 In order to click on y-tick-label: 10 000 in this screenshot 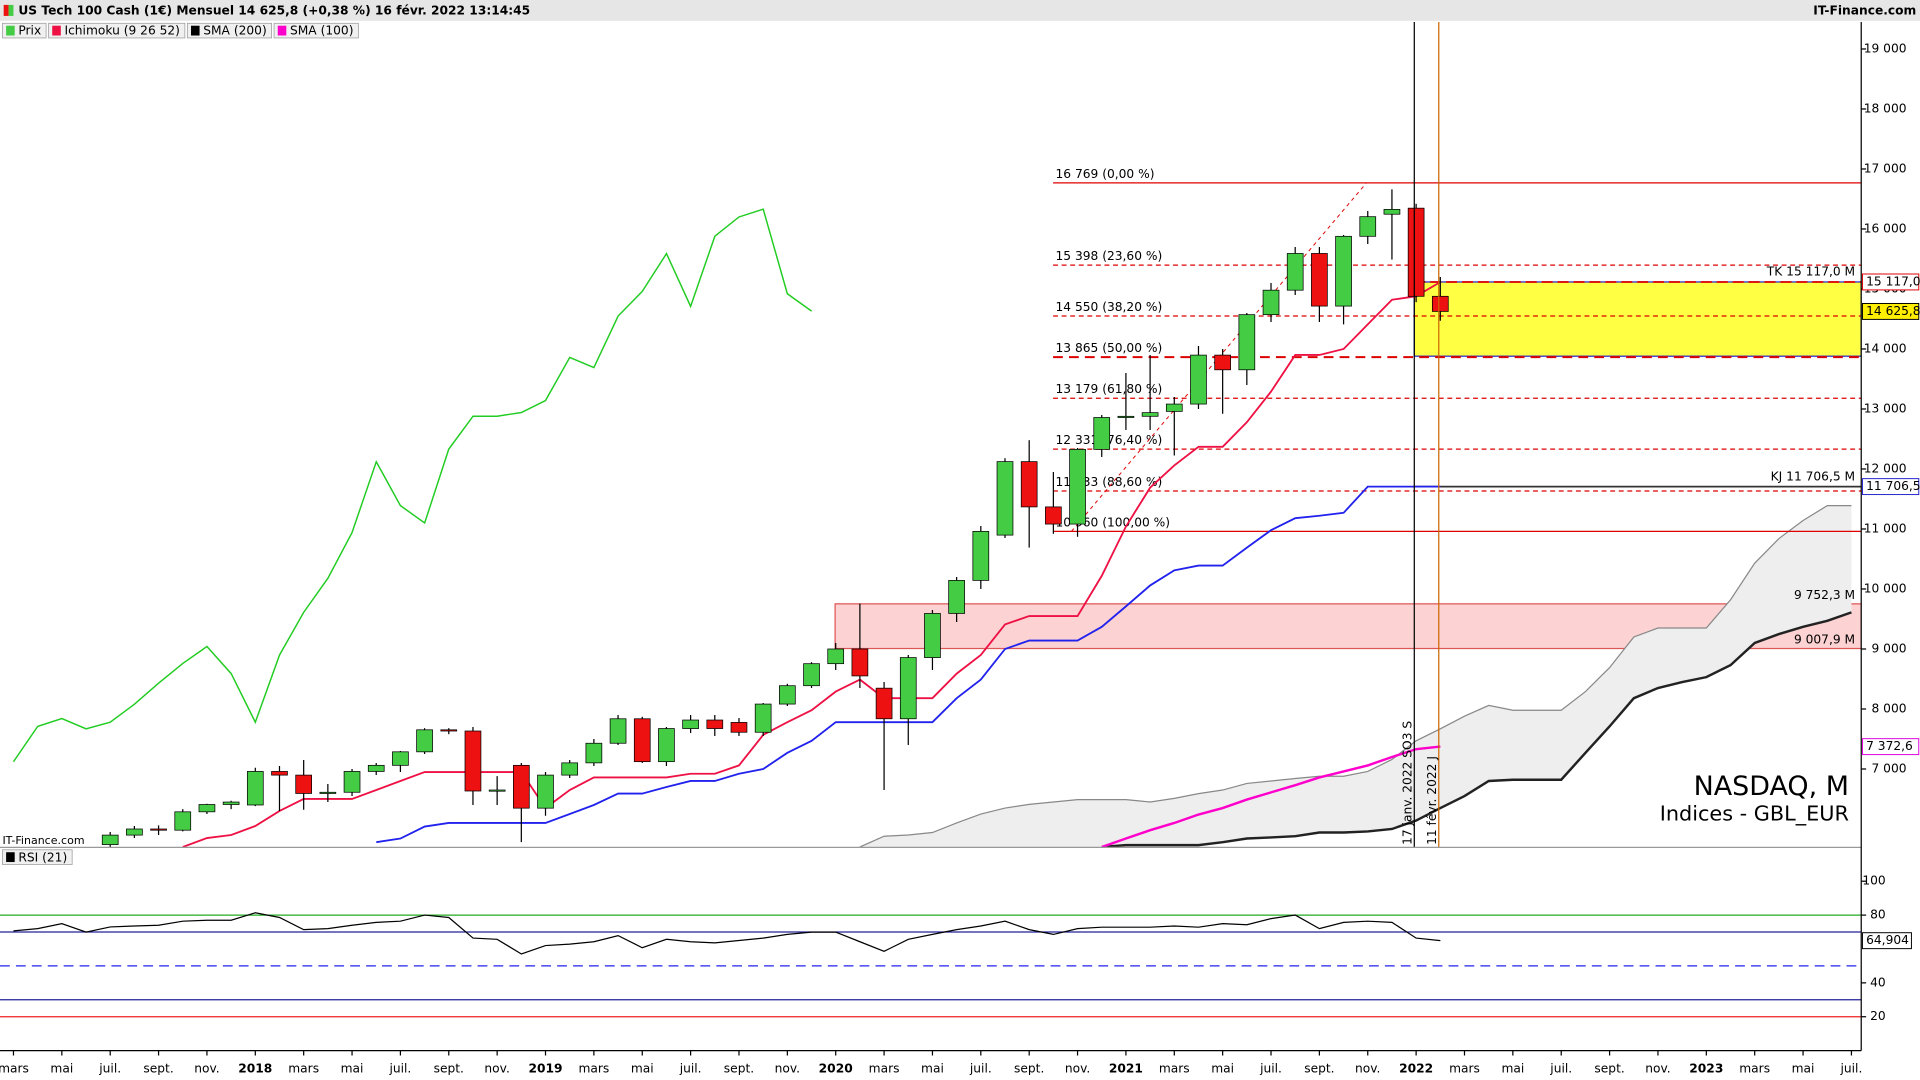, I will do `click(1885, 588)`.